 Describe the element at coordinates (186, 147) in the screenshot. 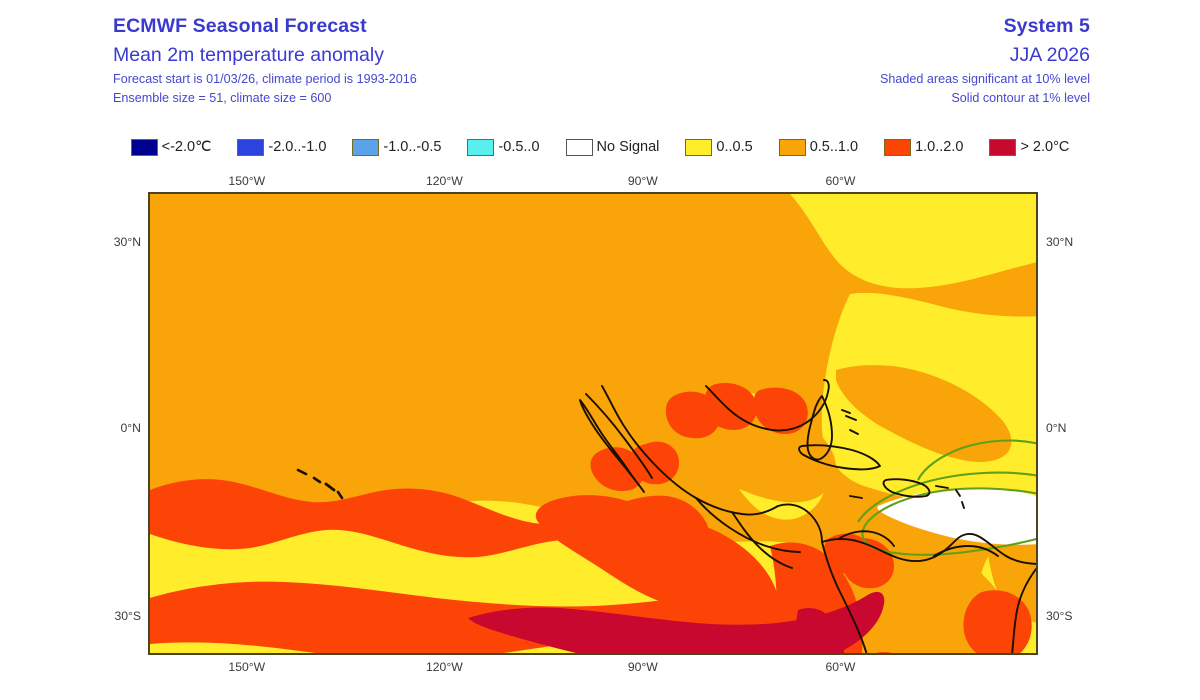

I see `legend-lt-minus2-label: <-2.0℃` at that location.